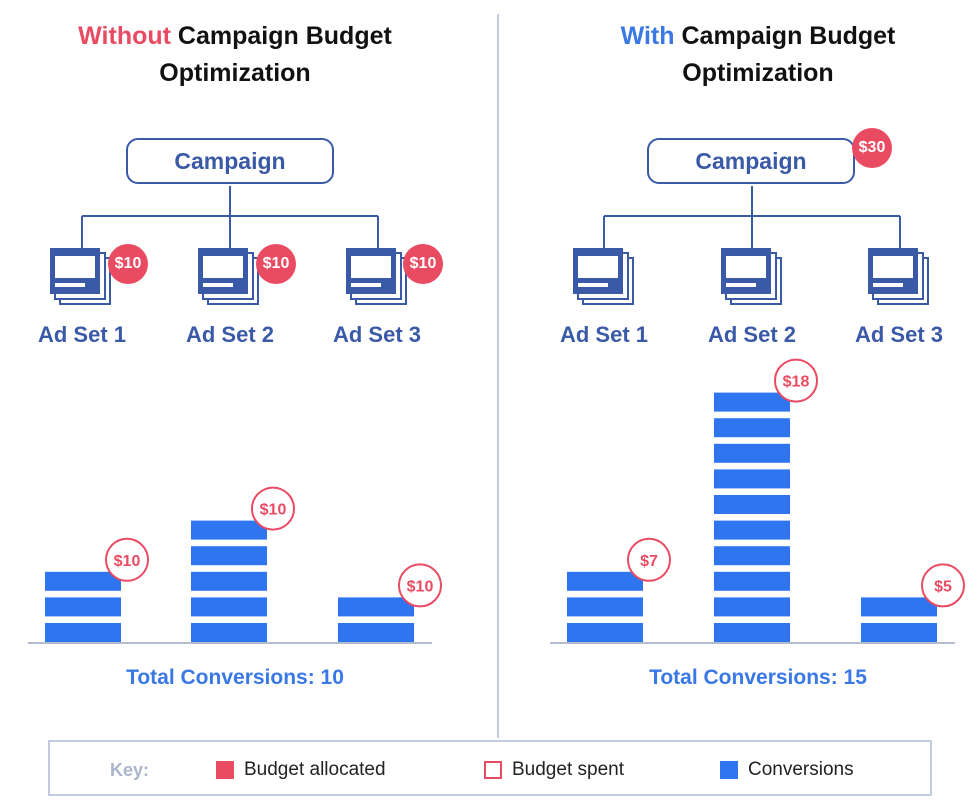 The image size is (980, 807). What do you see at coordinates (235, 677) in the screenshot?
I see `total-conversions: Total Conversions: 10` at bounding box center [235, 677].